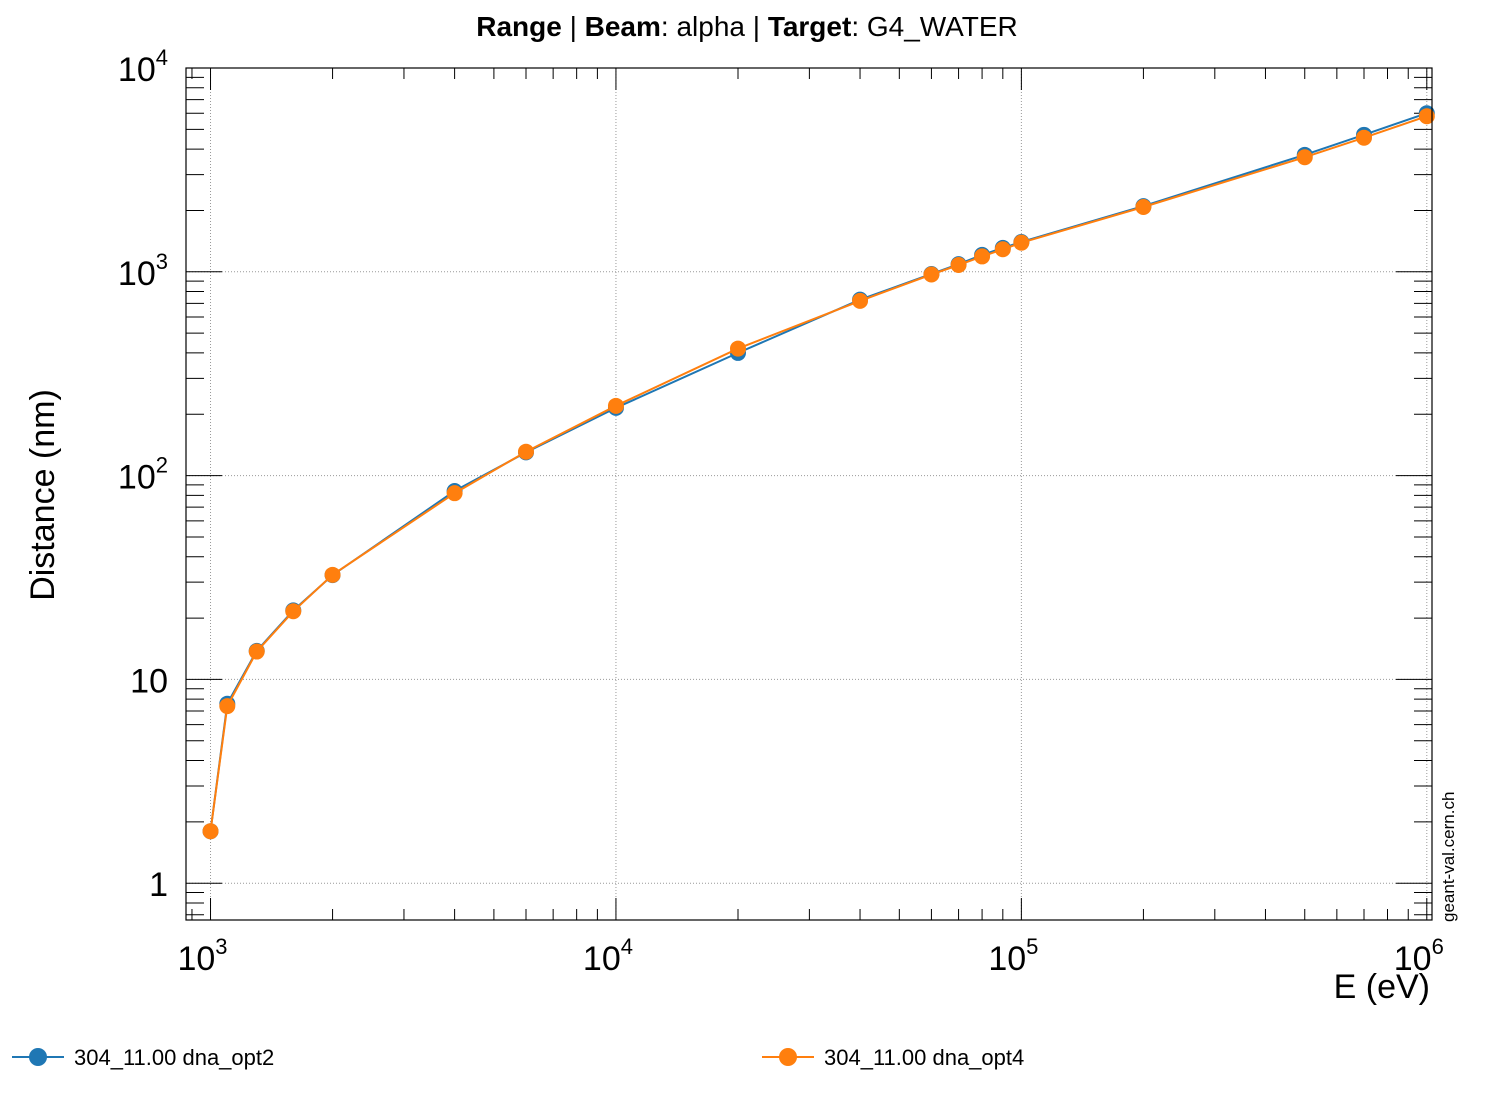 This screenshot has height=1100, width=1500. Describe the element at coordinates (162, 261) in the screenshot. I see `y-tick-exp: 3` at that location.